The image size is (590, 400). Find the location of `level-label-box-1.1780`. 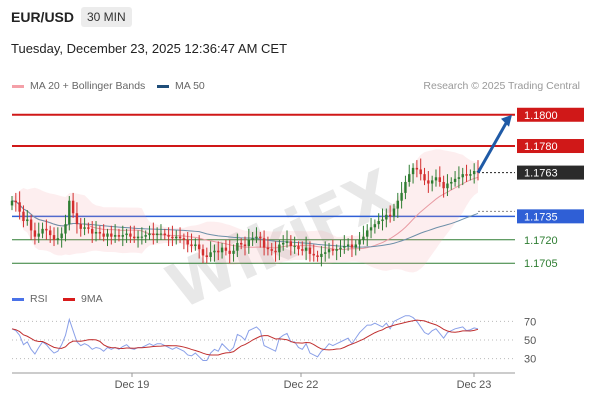

level-label-box-1.1780 is located at coordinates (550, 146).